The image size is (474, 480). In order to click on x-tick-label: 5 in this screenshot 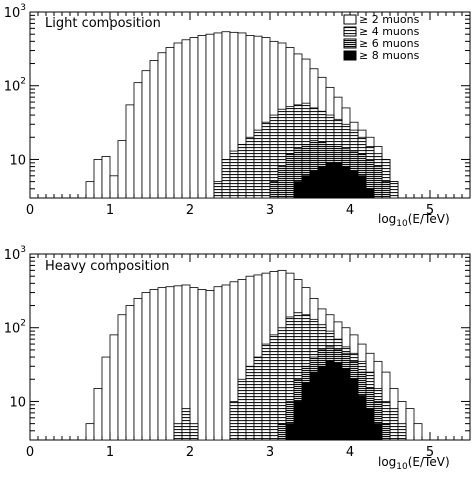, I will do `click(430, 452)`.